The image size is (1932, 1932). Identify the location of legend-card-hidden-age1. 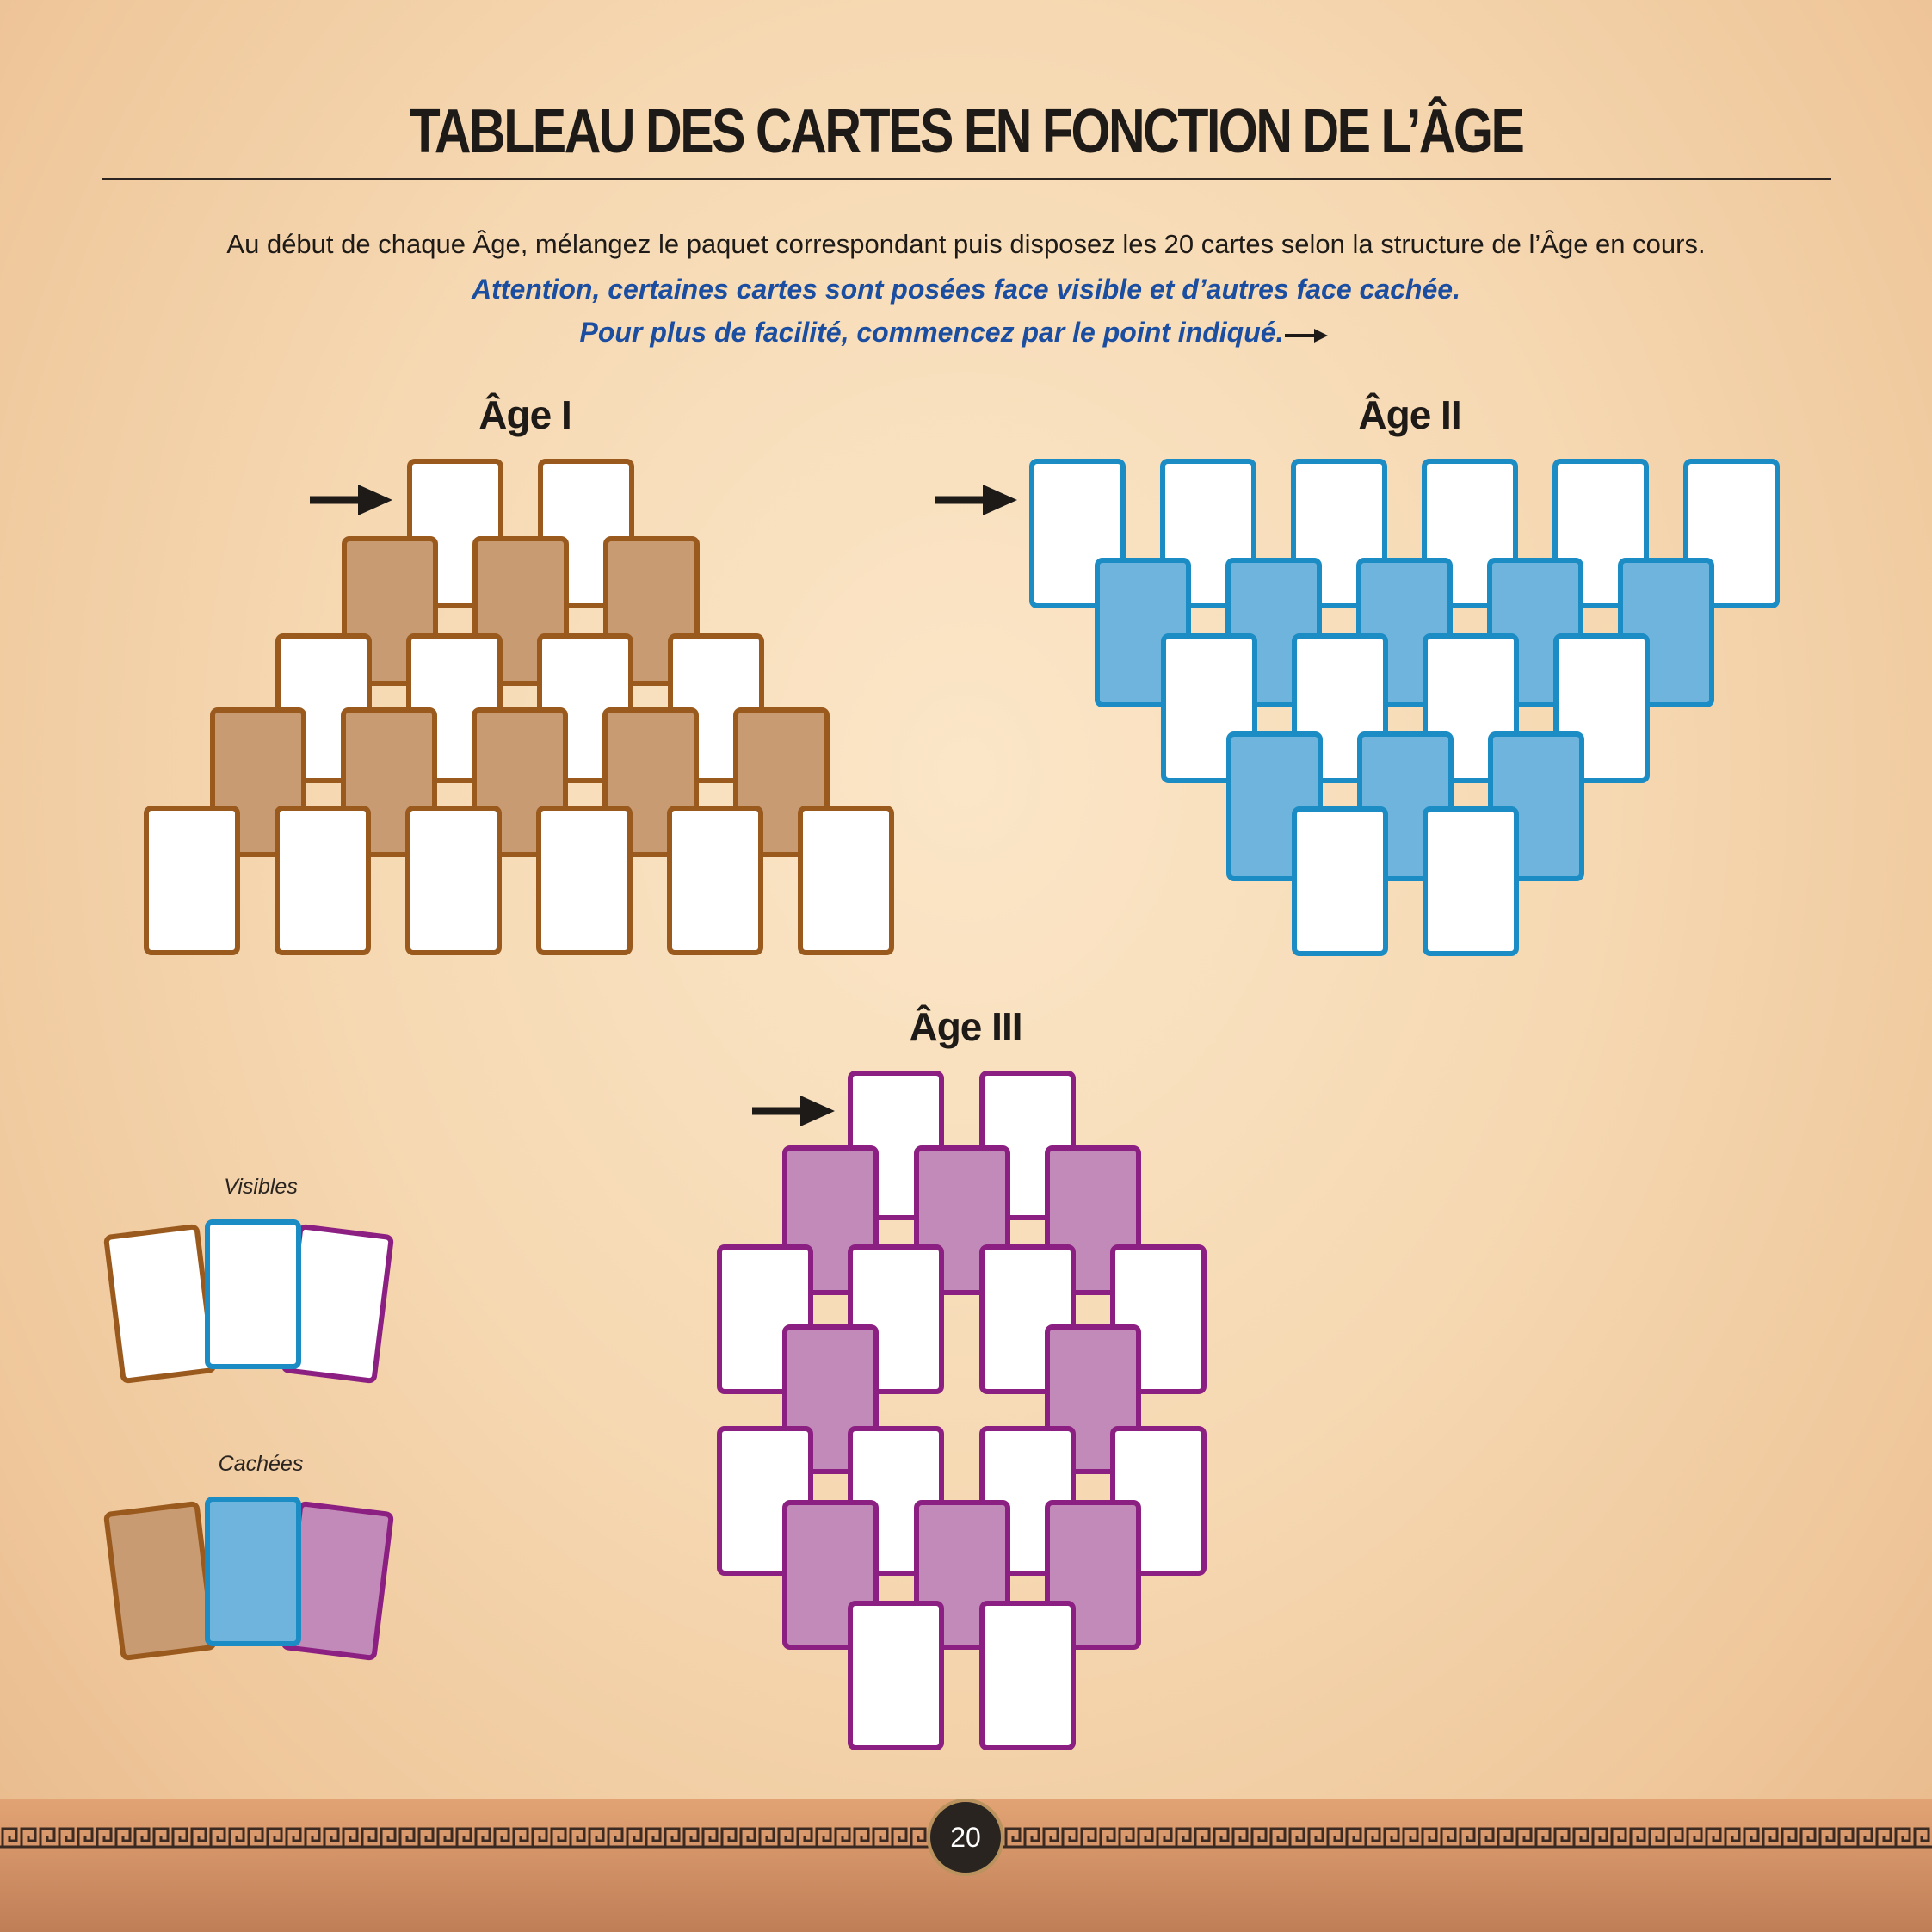
(160, 1581).